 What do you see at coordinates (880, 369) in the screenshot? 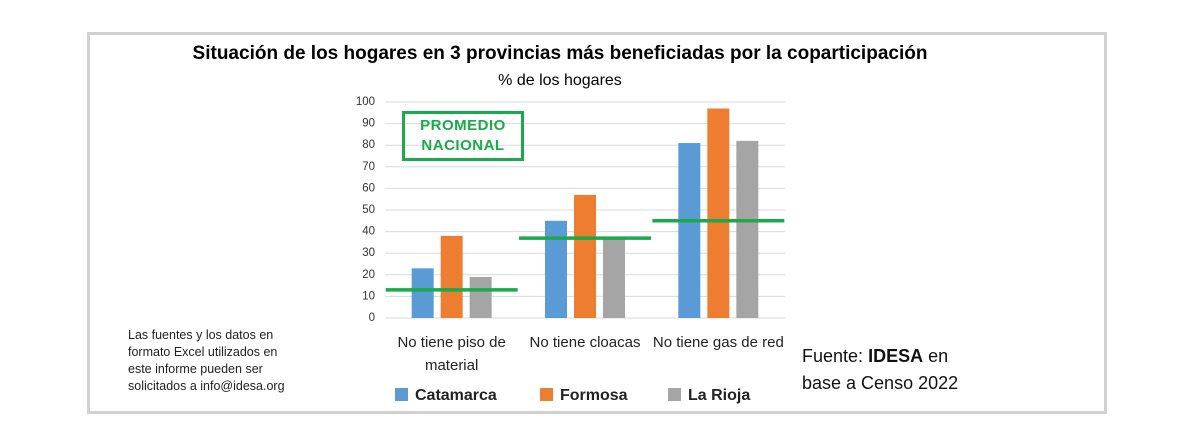
I see `source-suffix: en base a Censo 2022` at bounding box center [880, 369].